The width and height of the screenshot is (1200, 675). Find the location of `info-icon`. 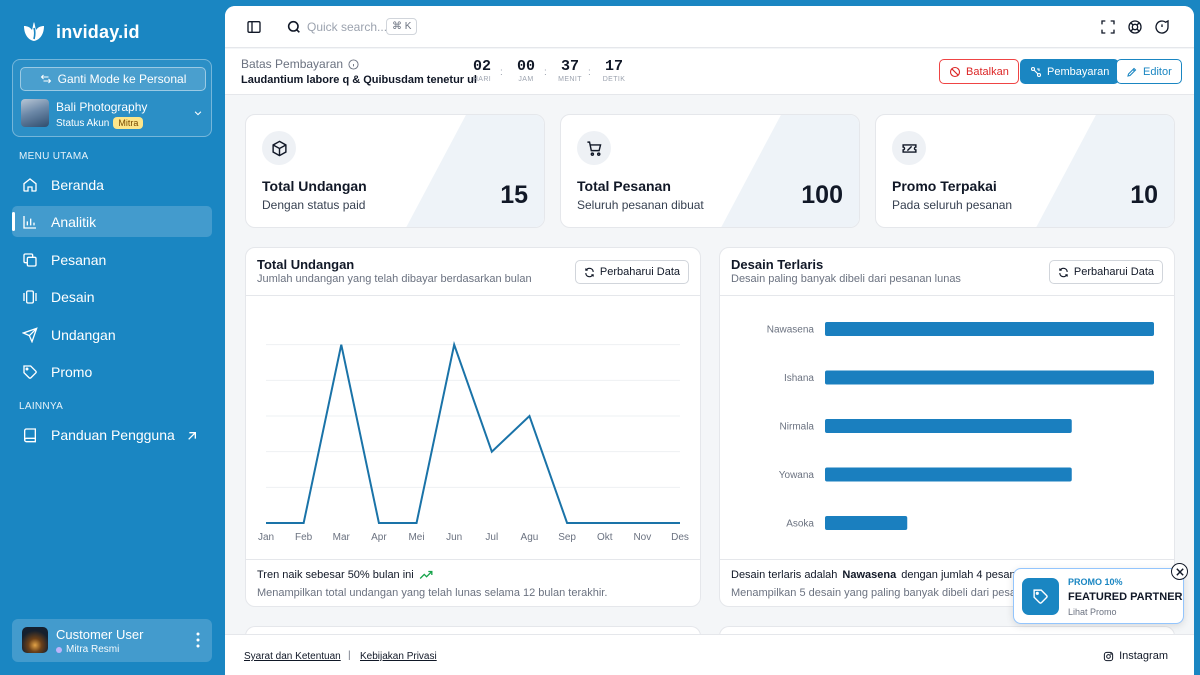

info-icon is located at coordinates (353, 64).